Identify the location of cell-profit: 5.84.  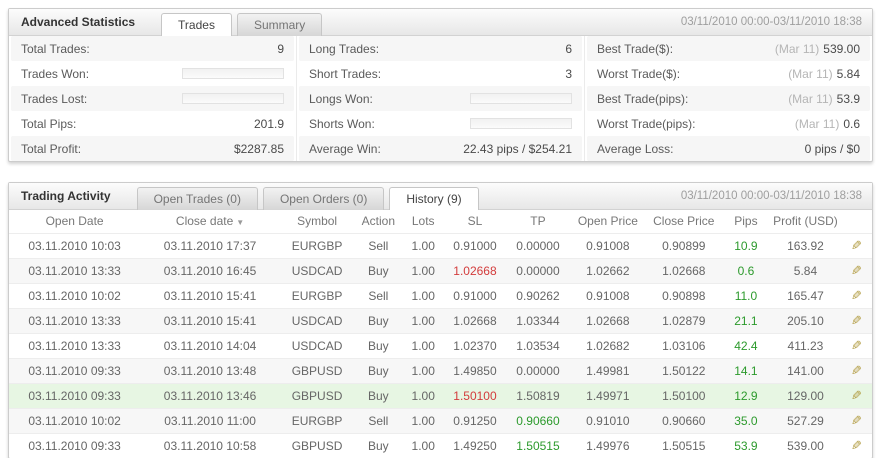
(805, 270).